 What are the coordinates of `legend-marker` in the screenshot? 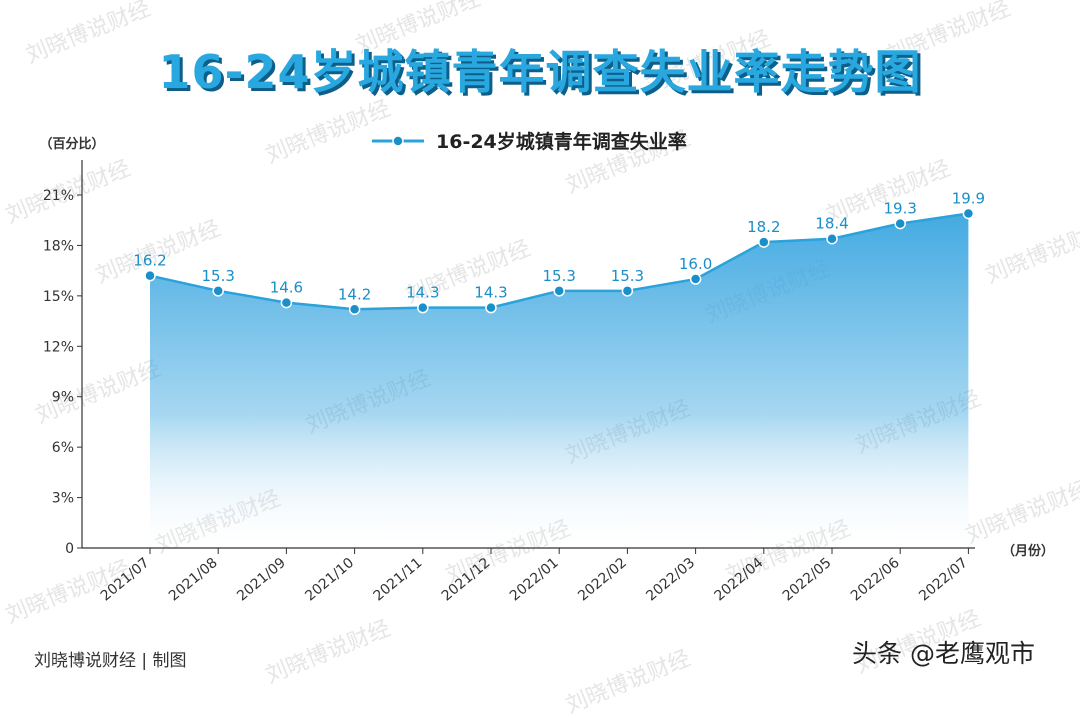 It's located at (398, 141).